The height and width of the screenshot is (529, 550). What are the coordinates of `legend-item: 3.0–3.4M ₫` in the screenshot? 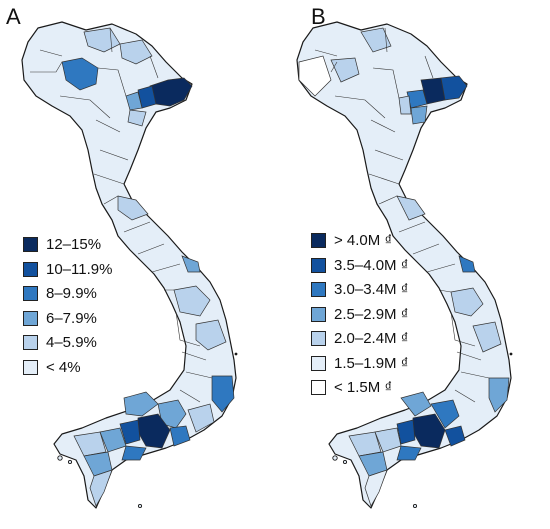 It's located at (359, 289).